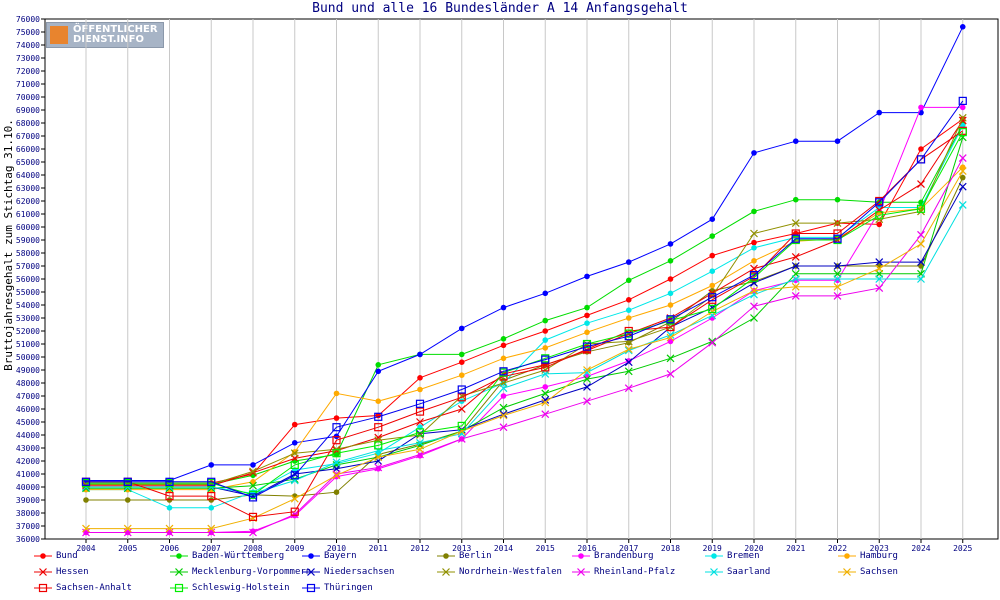 The height and width of the screenshot is (600, 1000). What do you see at coordinates (670, 341) in the screenshot?
I see `data-point-bb` at bounding box center [670, 341].